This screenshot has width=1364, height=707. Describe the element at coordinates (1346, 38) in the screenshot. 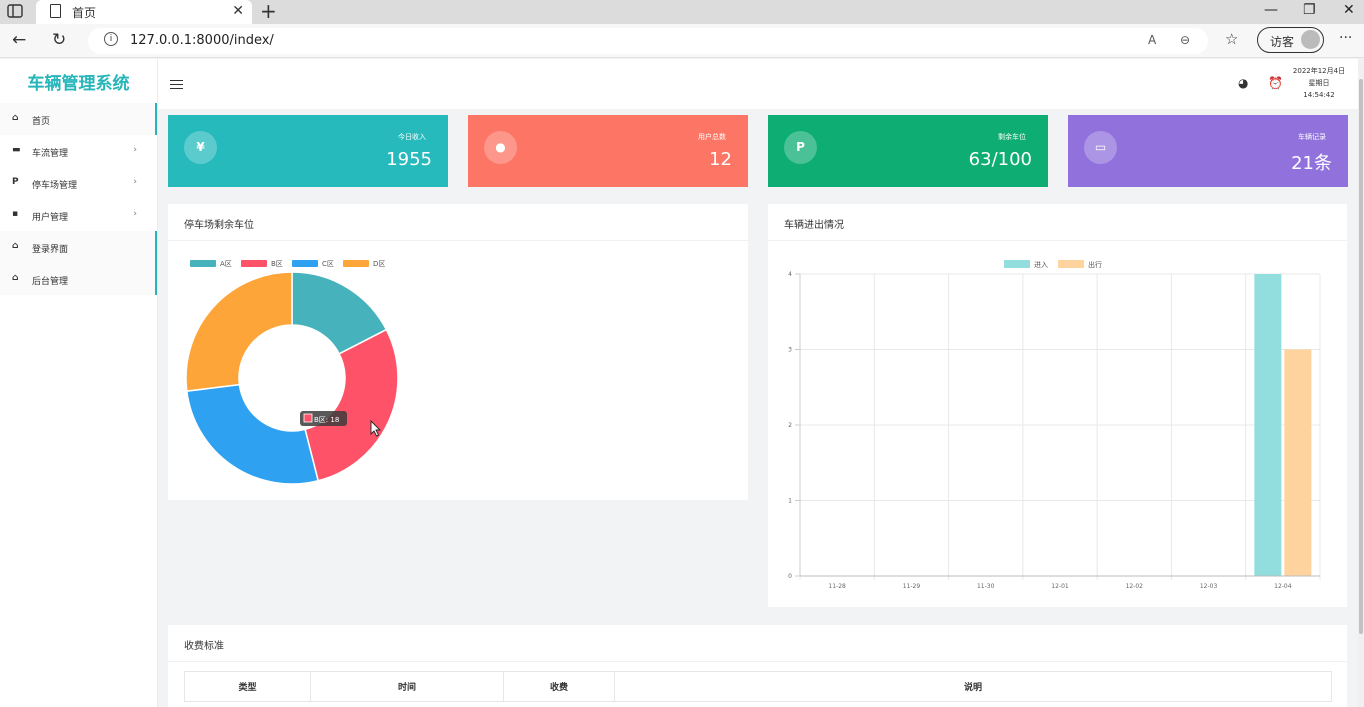

I see `browser-menu-icon: ···` at that location.